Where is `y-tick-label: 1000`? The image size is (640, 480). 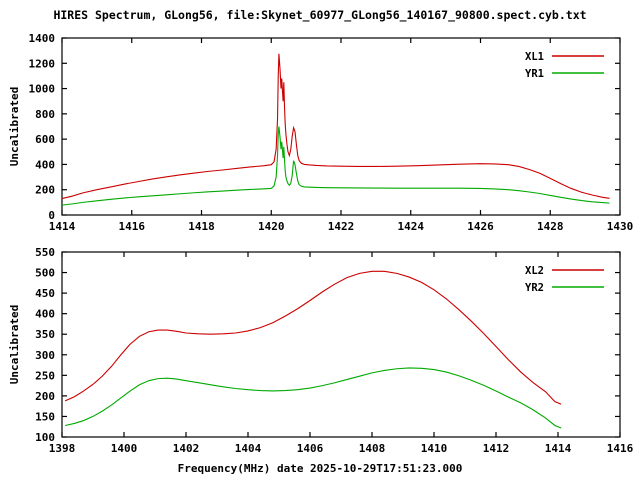
y-tick-label: 1000 is located at coordinates (42, 89).